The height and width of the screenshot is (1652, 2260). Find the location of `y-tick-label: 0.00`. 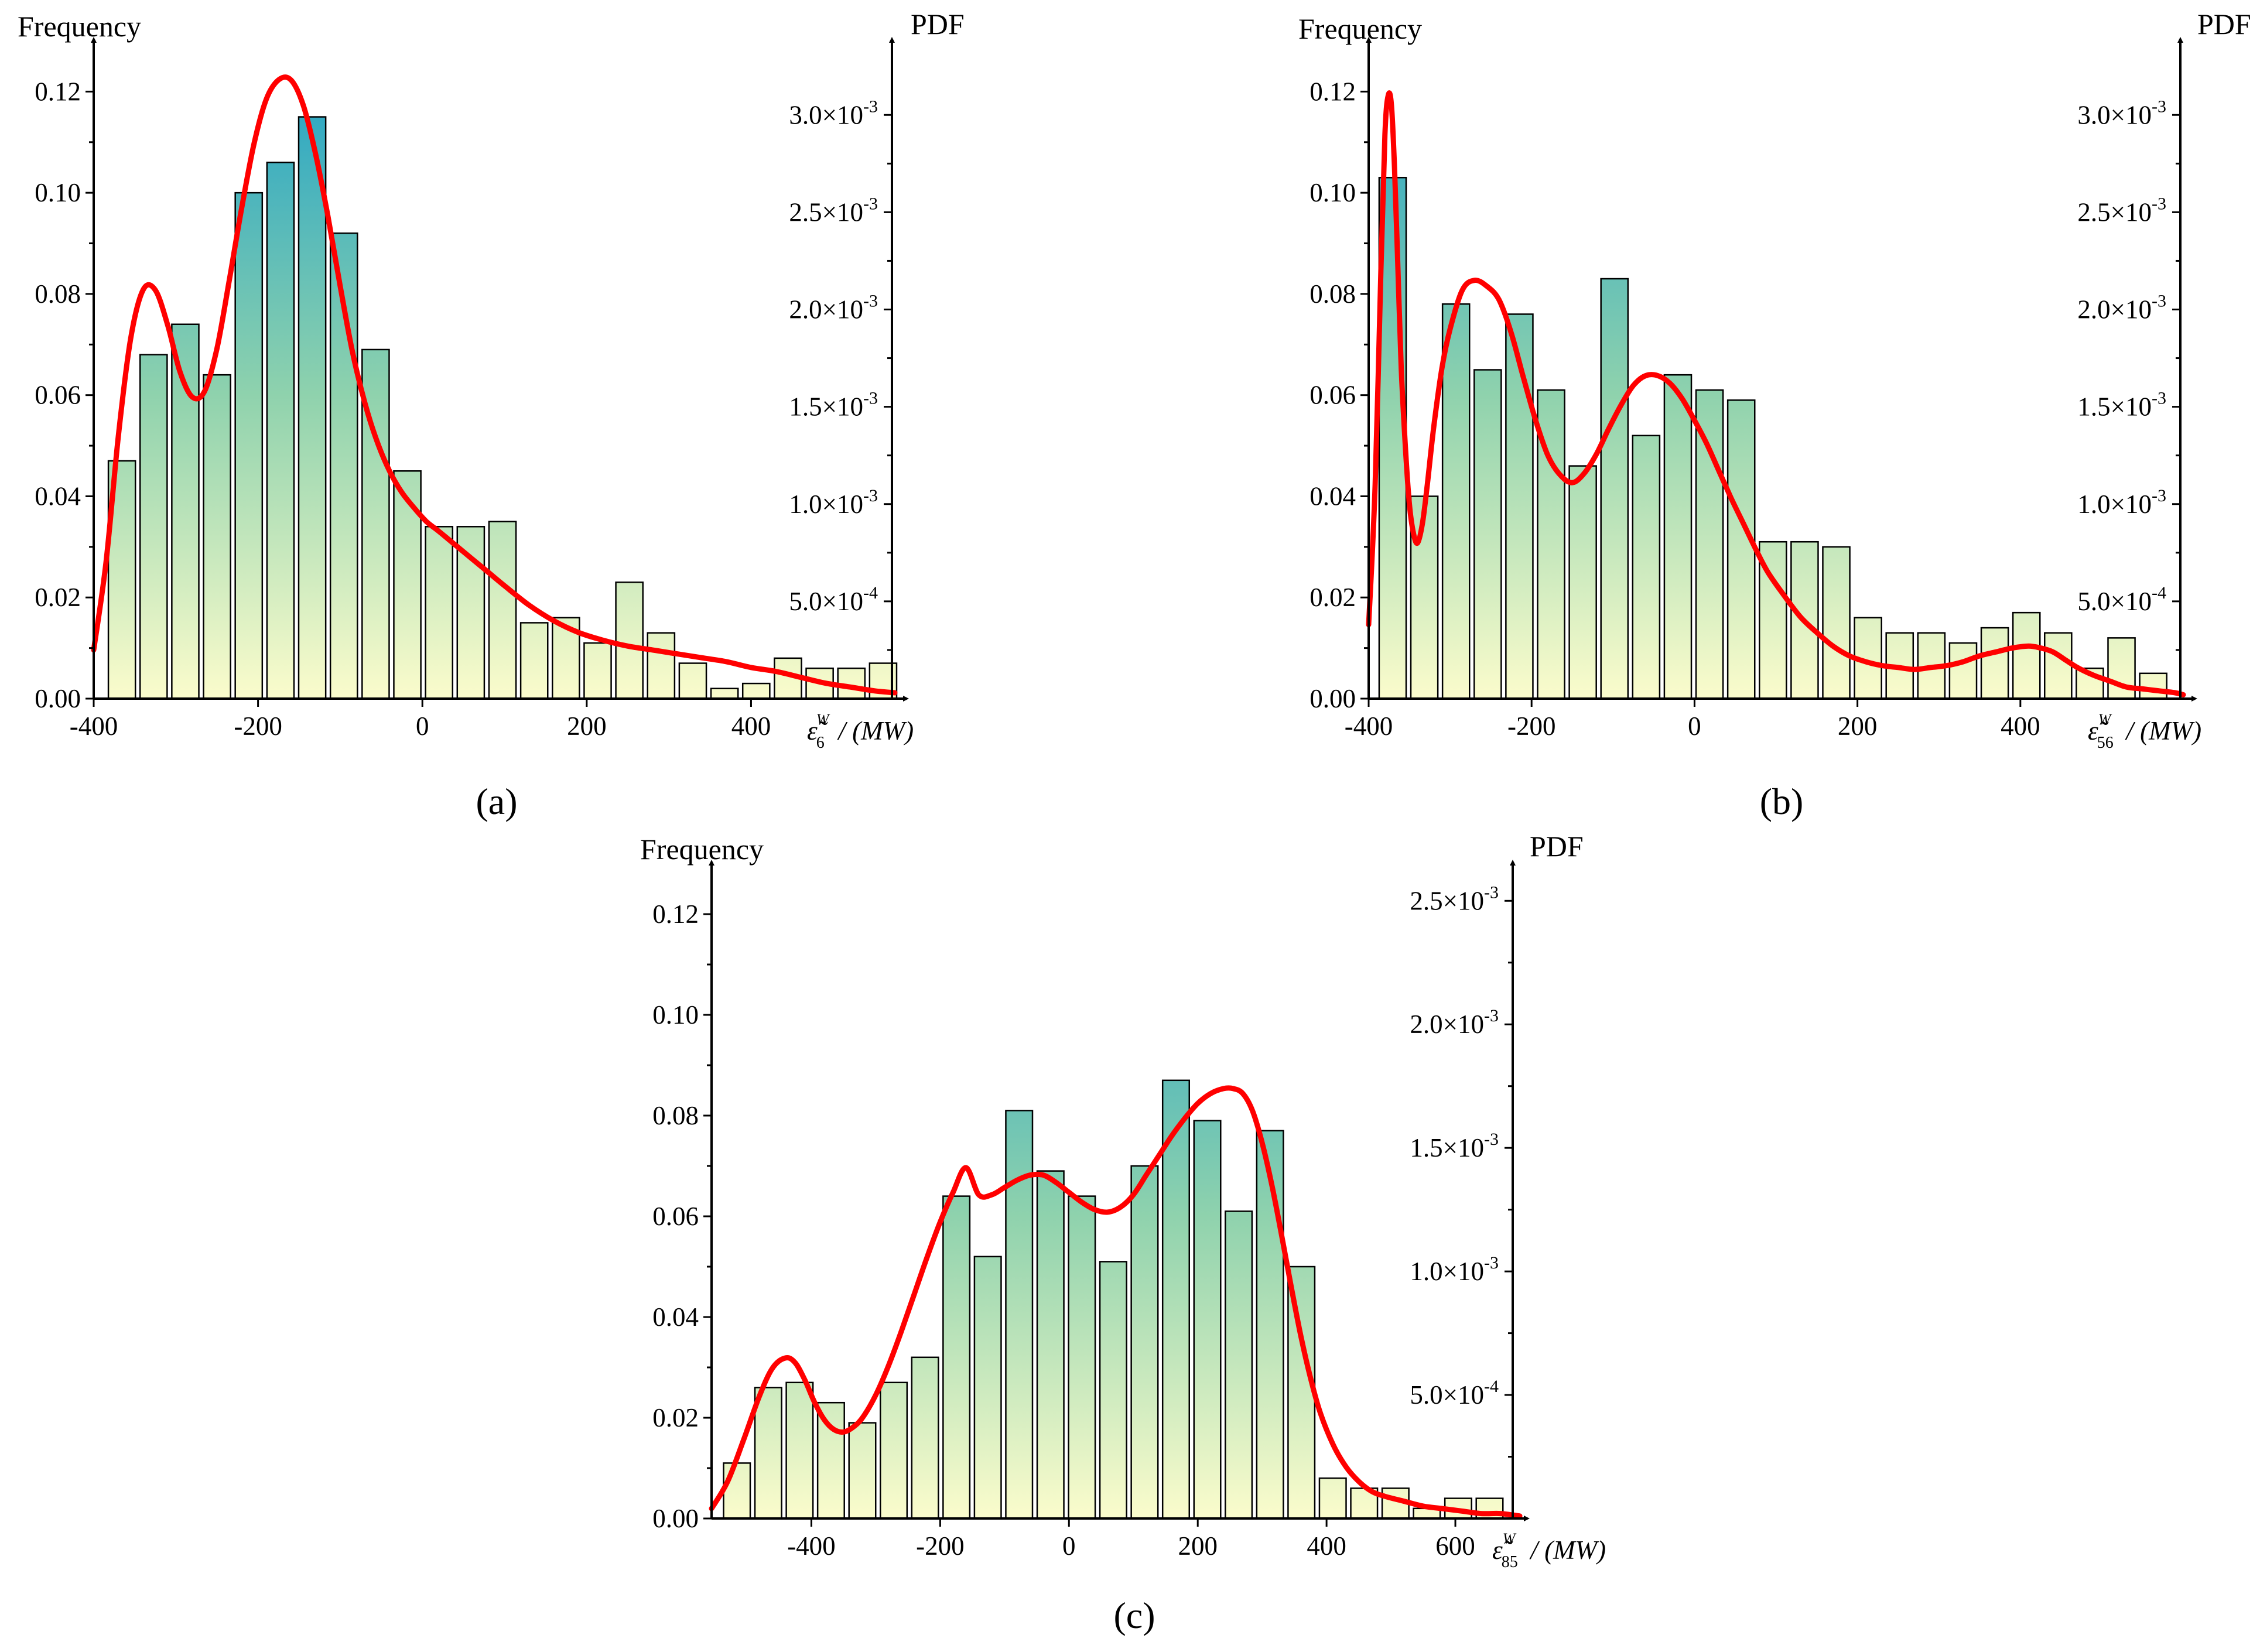

y-tick-label: 0.00 is located at coordinates (58, 698).